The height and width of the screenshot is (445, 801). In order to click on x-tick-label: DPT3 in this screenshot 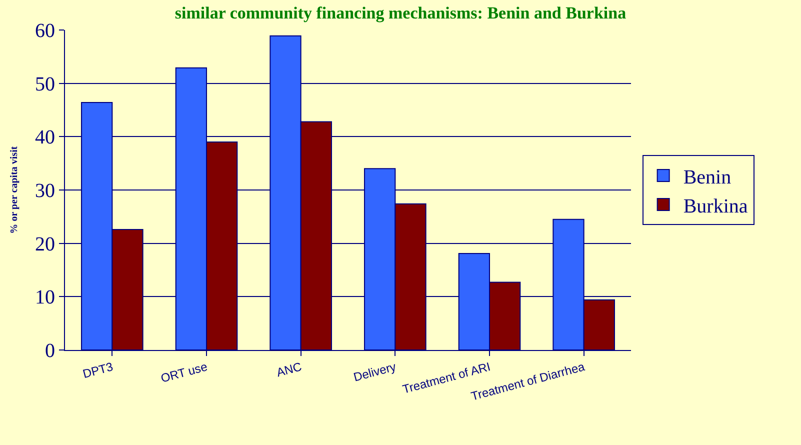, I will do `click(98, 370)`.